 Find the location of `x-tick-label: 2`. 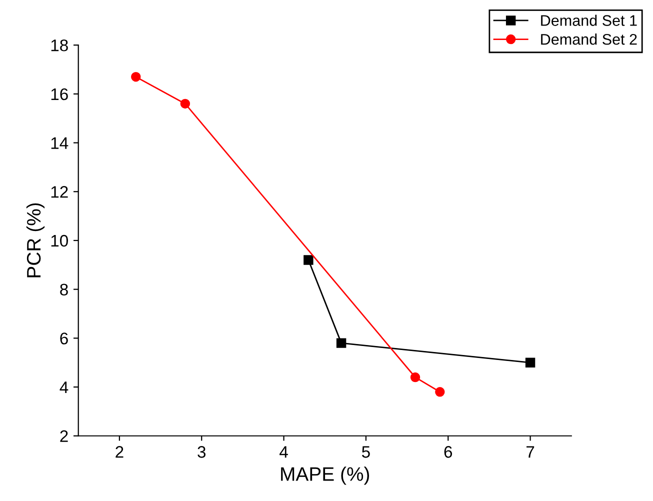

x-tick-label: 2 is located at coordinates (120, 452).